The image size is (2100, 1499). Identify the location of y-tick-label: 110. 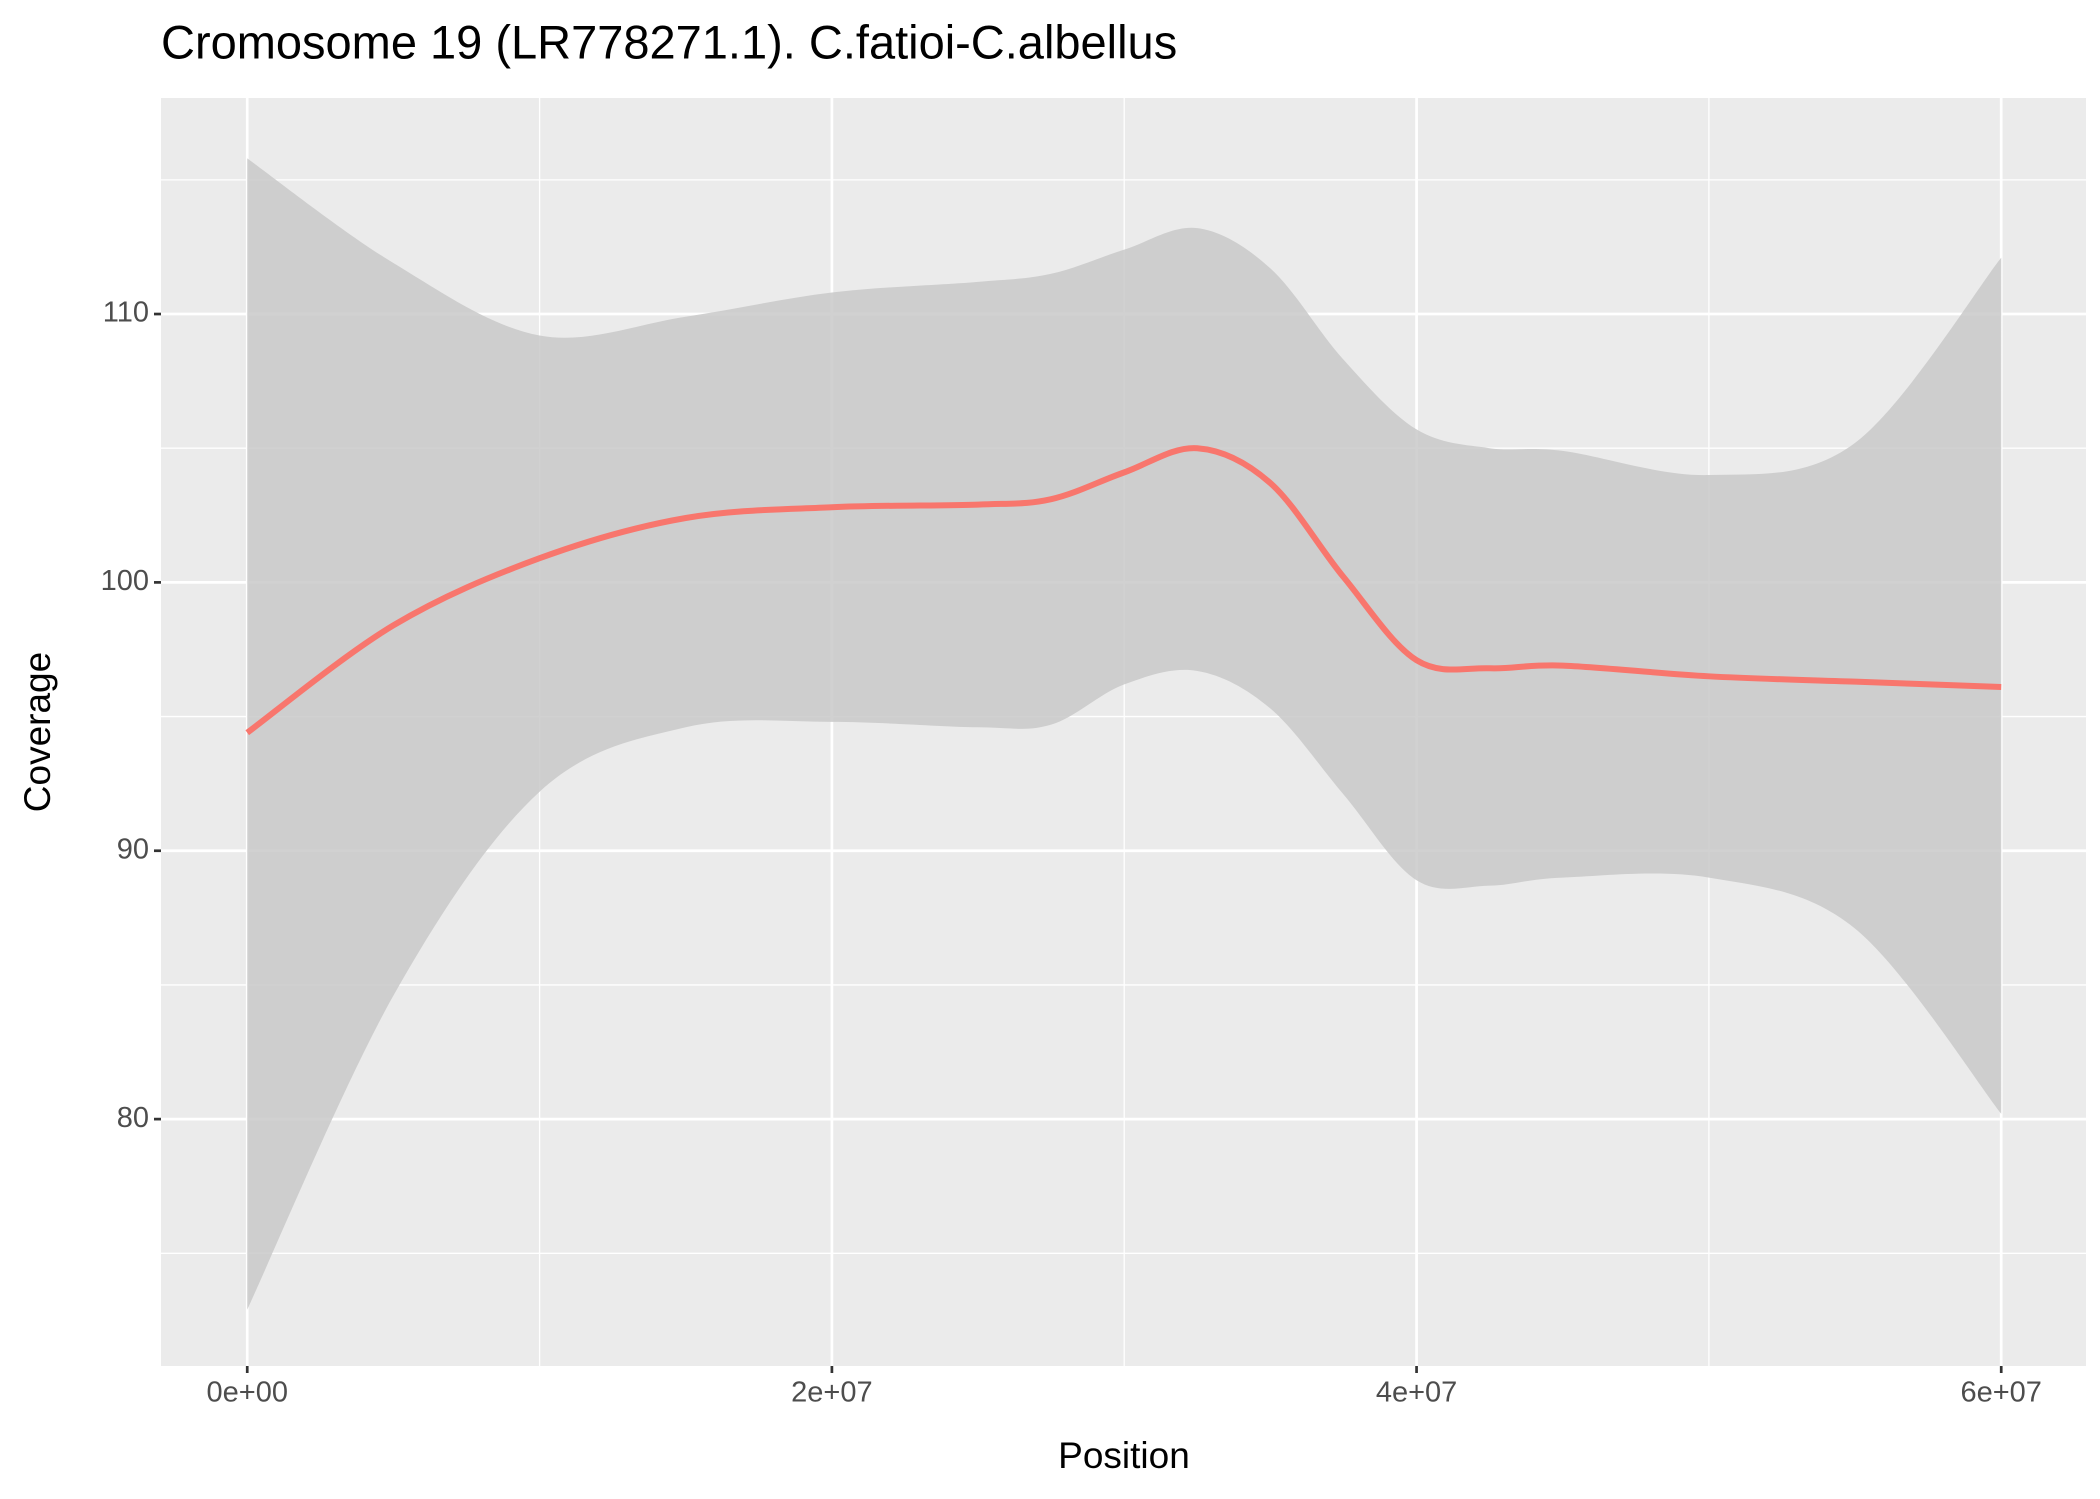
(126, 313).